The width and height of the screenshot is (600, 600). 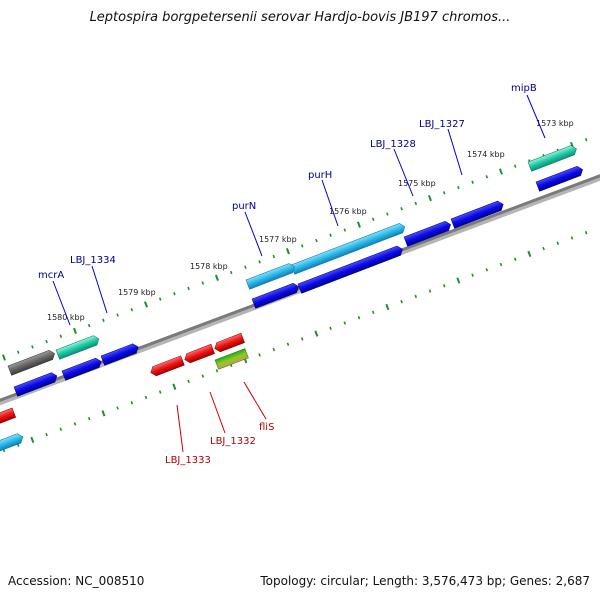 I want to click on gene-arrow-purN, so click(x=270, y=276).